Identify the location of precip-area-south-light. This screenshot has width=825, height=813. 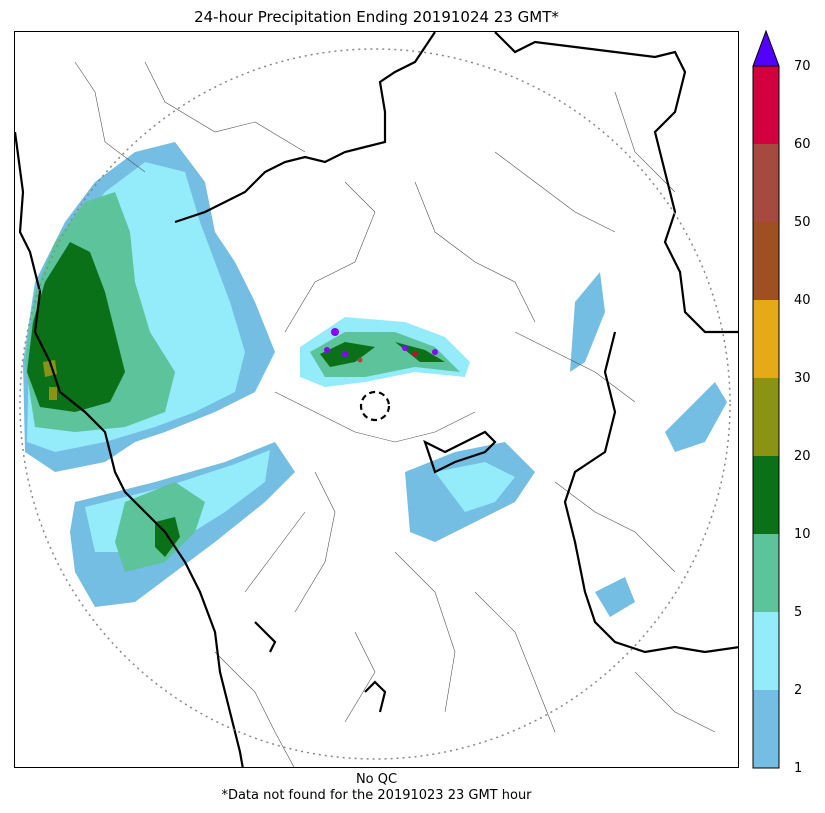
(615, 597).